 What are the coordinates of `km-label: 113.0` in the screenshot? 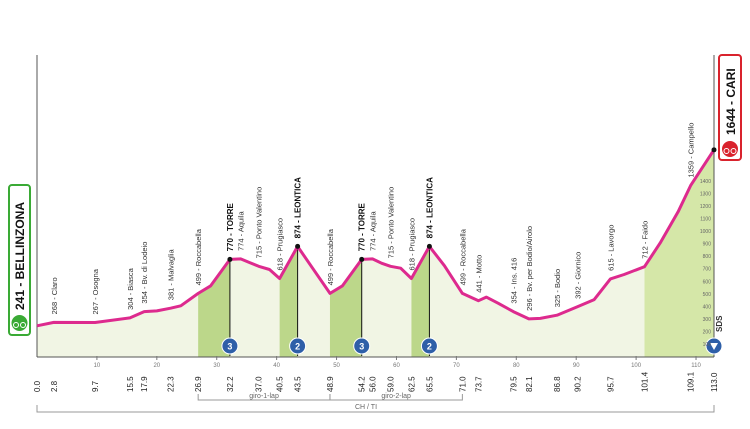 It's located at (714, 382).